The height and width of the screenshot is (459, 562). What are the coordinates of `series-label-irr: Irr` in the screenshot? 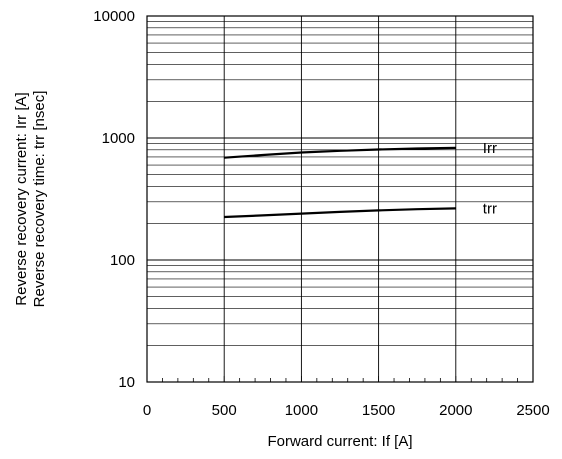 It's located at (490, 148).